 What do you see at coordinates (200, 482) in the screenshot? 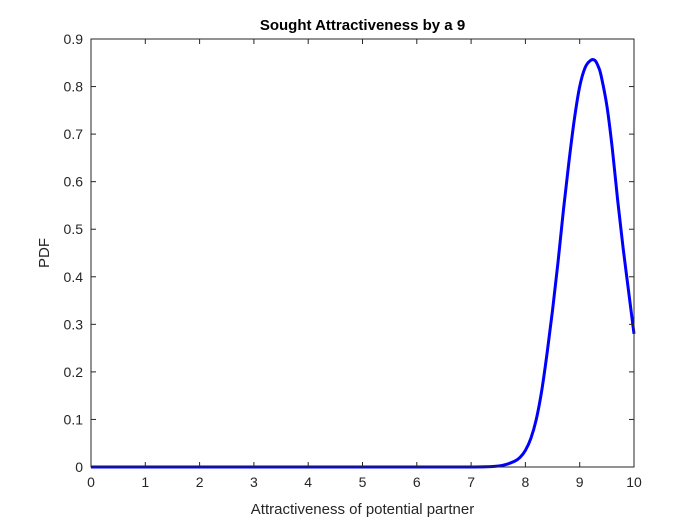
I see `x-tick-label: 2` at bounding box center [200, 482].